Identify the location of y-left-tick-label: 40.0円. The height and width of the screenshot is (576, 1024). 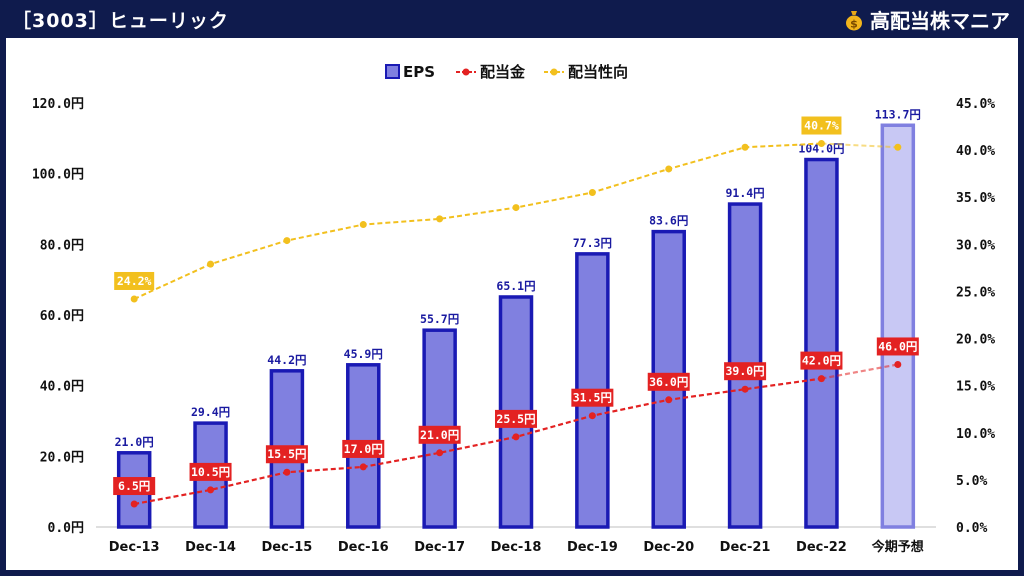
(62, 387).